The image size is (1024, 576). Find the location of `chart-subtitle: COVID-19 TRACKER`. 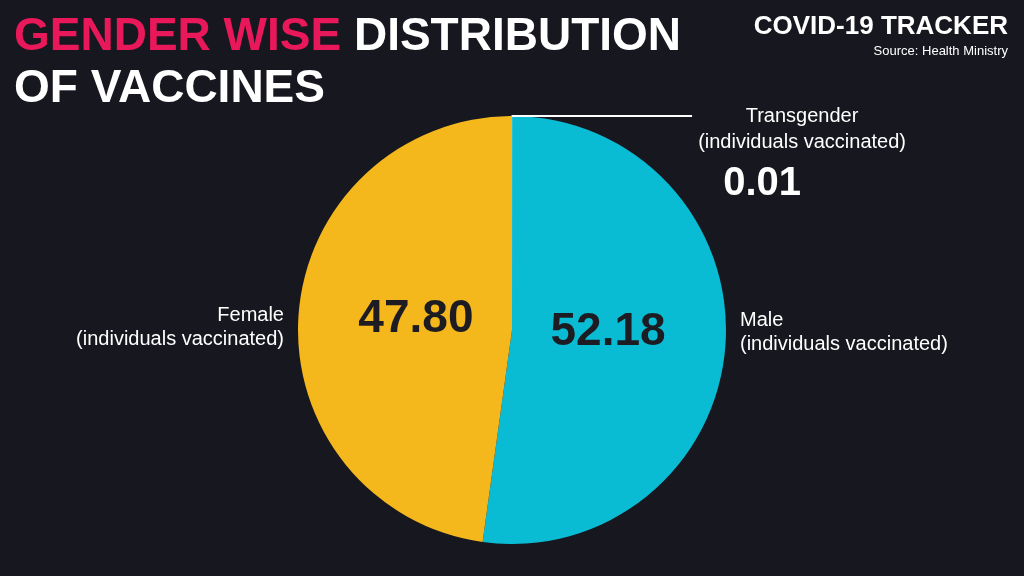

chart-subtitle: COVID-19 TRACKER is located at coordinates (880, 25).